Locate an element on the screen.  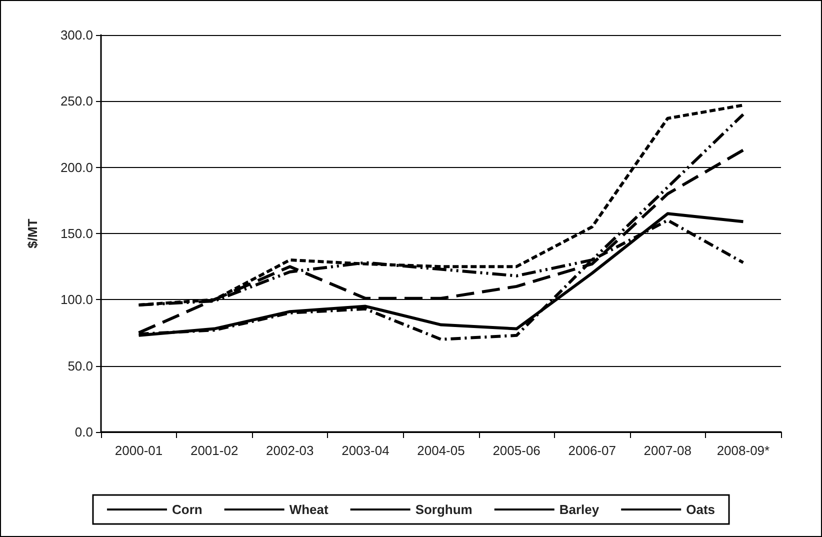
y-tick-label: 50.0 is located at coordinates (80, 366).